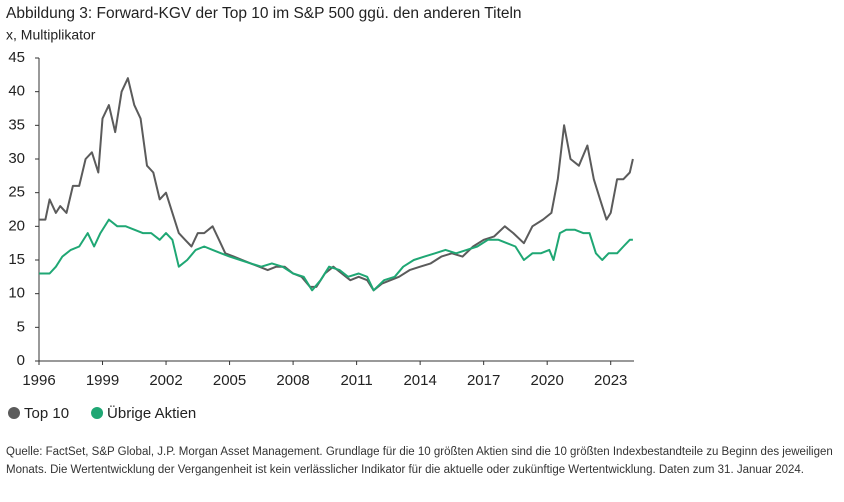 This screenshot has height=502, width=844. I want to click on x-tick-label: 2011, so click(356, 380).